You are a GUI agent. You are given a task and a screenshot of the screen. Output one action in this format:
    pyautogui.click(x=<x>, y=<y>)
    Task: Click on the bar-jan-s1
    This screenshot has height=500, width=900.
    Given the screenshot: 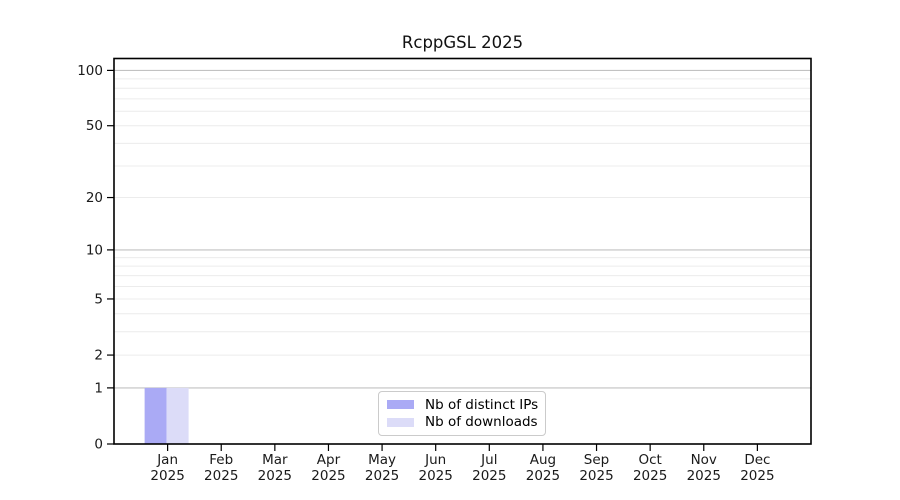 What is the action you would take?
    pyautogui.click(x=177, y=415)
    